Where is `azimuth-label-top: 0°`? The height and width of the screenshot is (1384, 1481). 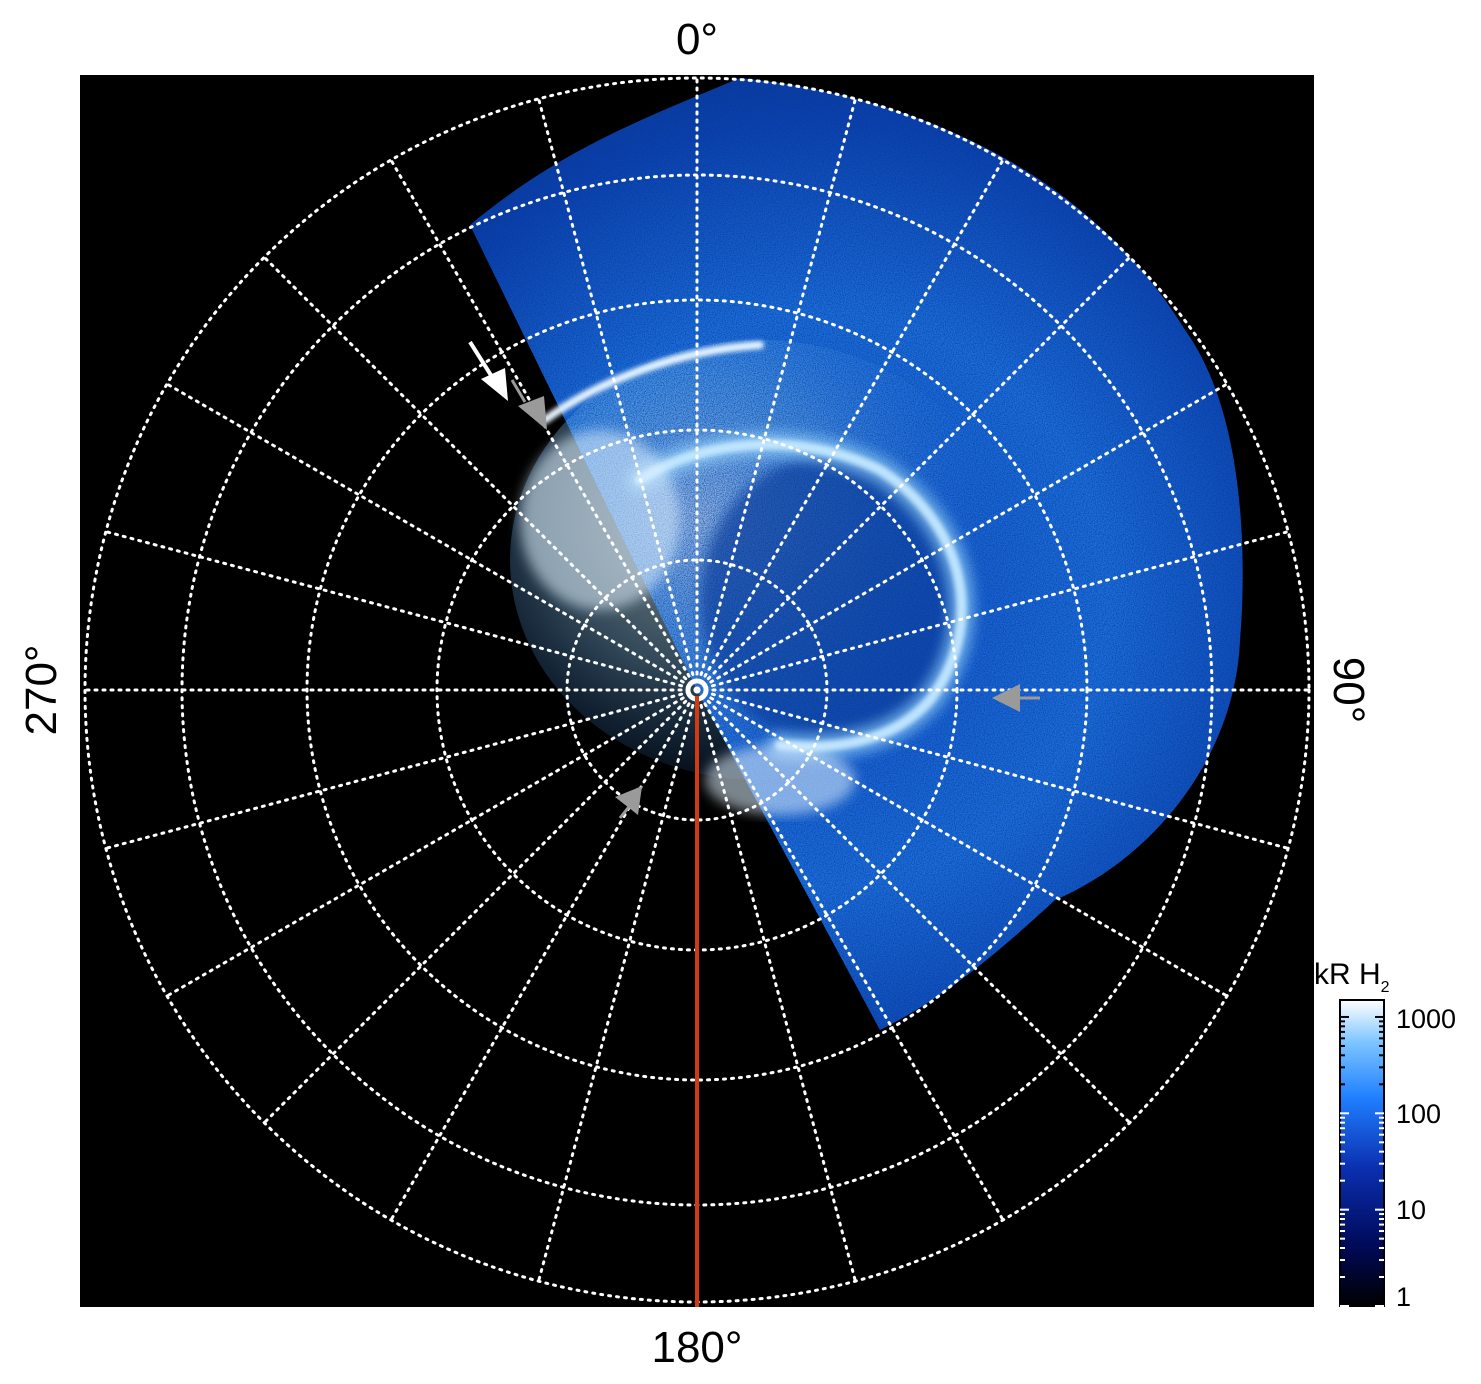
azimuth-label-top: 0° is located at coordinates (697, 39).